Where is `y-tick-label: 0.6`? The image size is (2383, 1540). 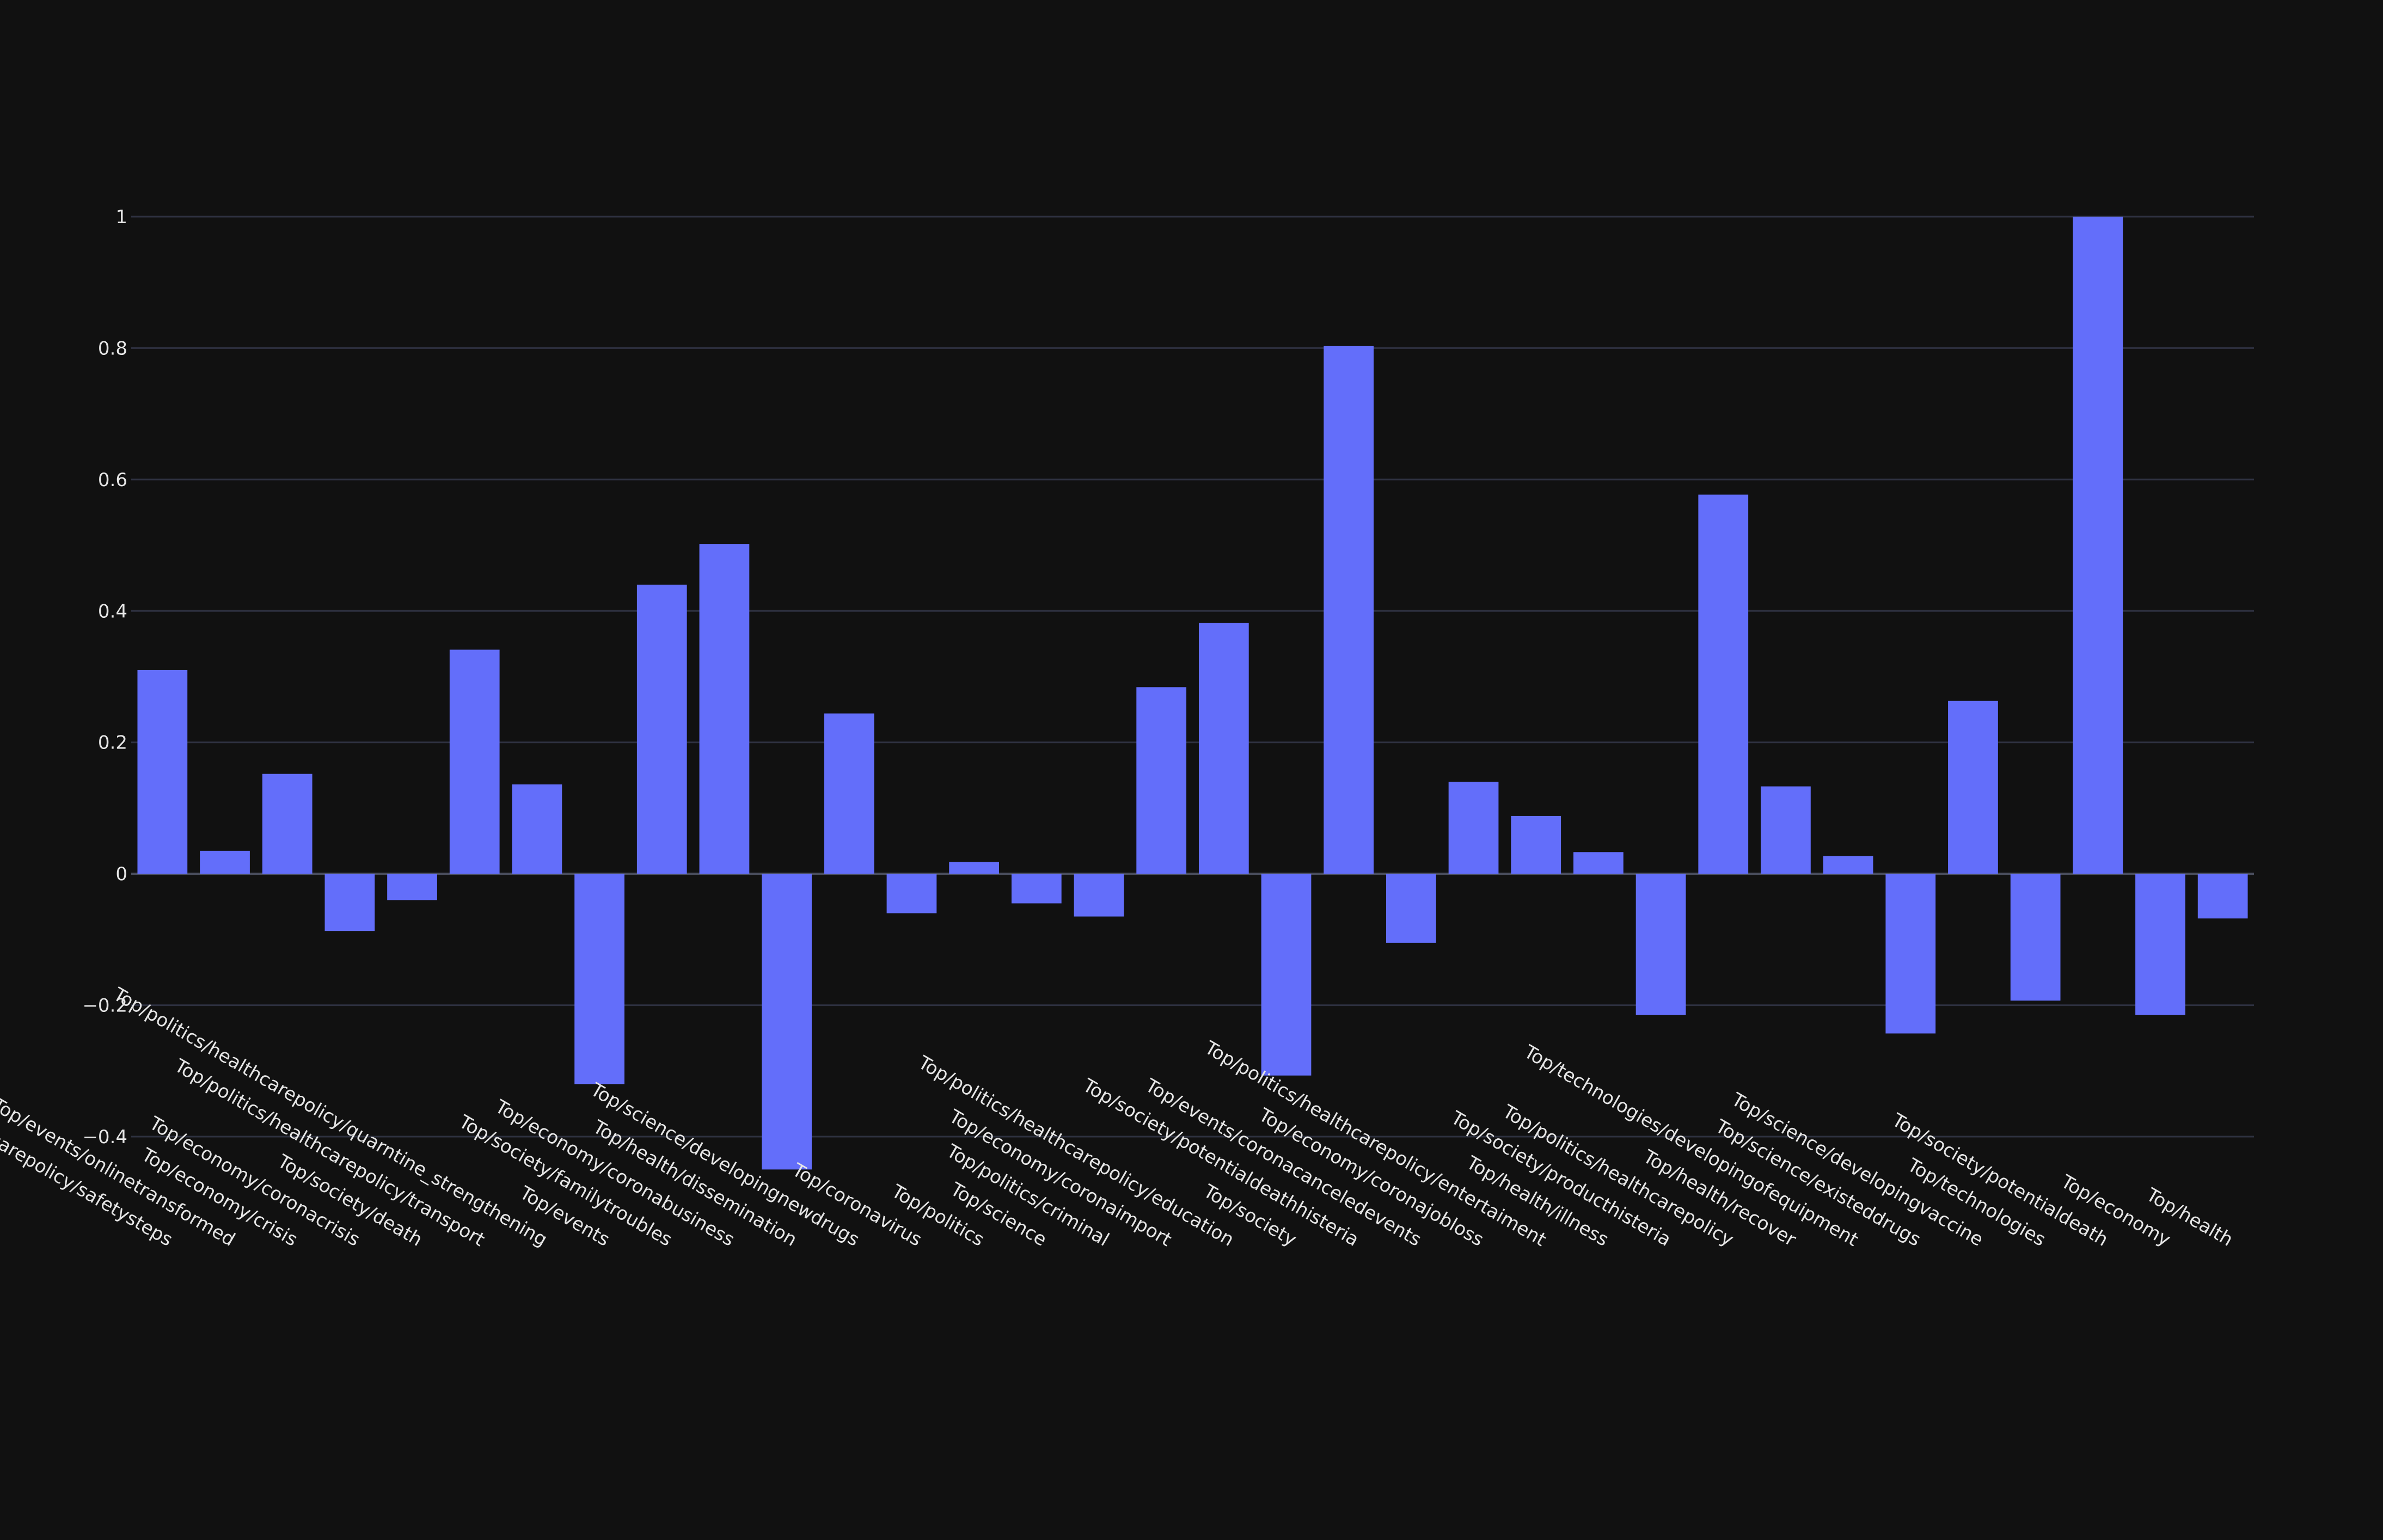 y-tick-label: 0.6 is located at coordinates (112, 480).